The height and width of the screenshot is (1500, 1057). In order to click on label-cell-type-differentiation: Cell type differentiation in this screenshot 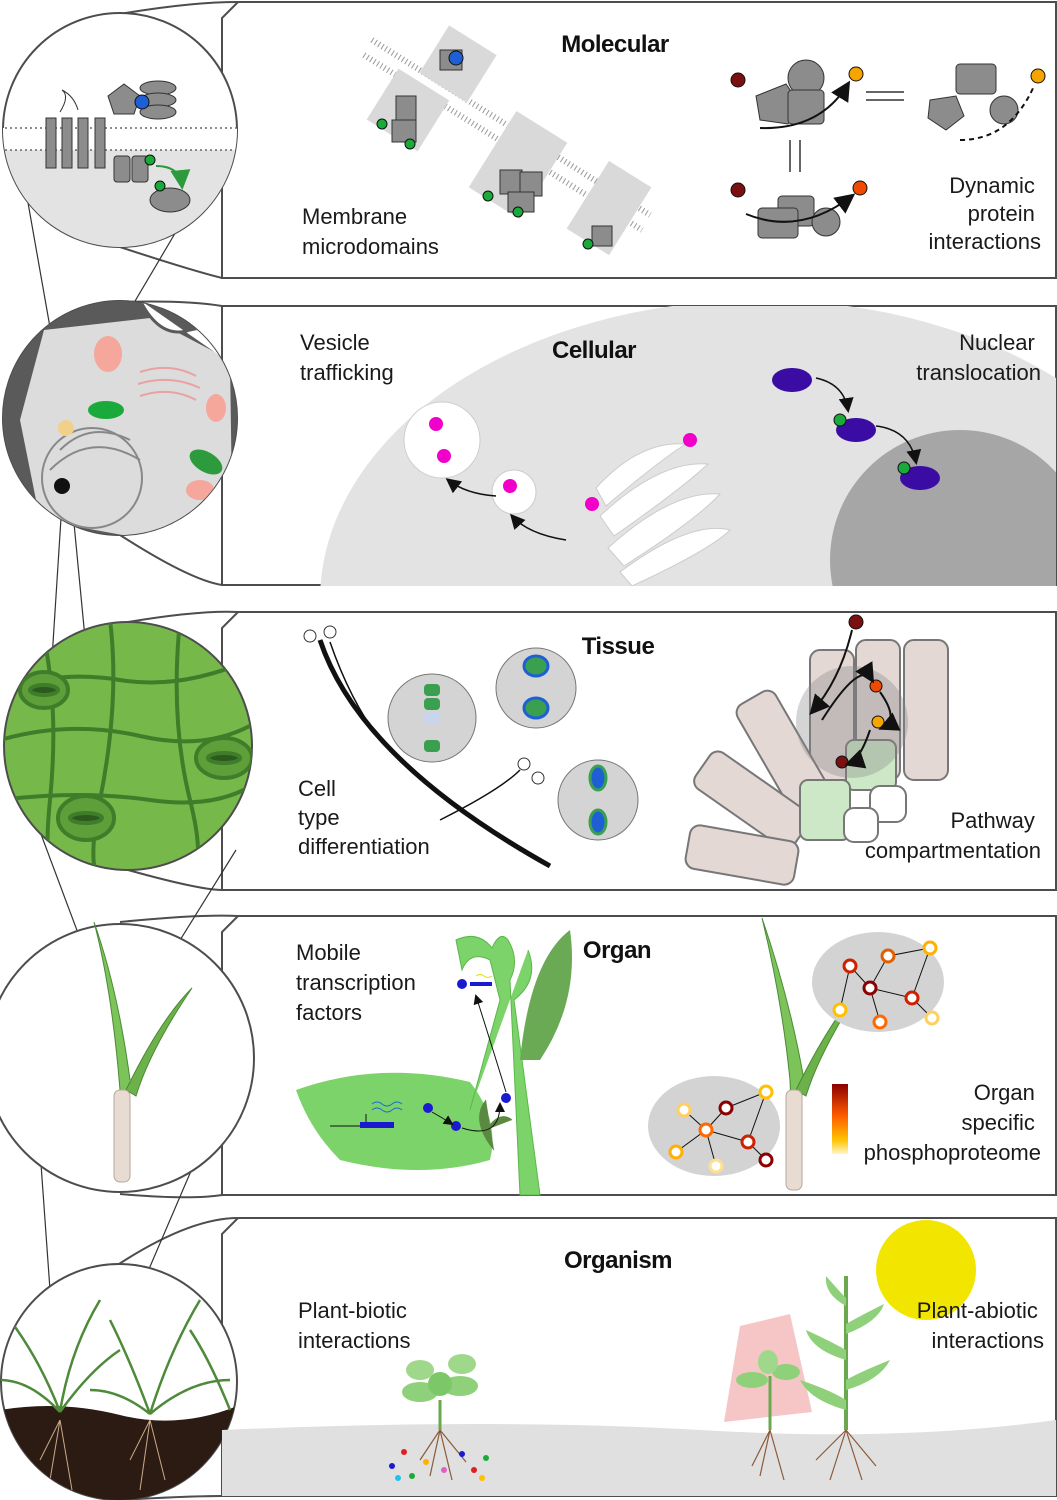, I will do `click(364, 817)`.